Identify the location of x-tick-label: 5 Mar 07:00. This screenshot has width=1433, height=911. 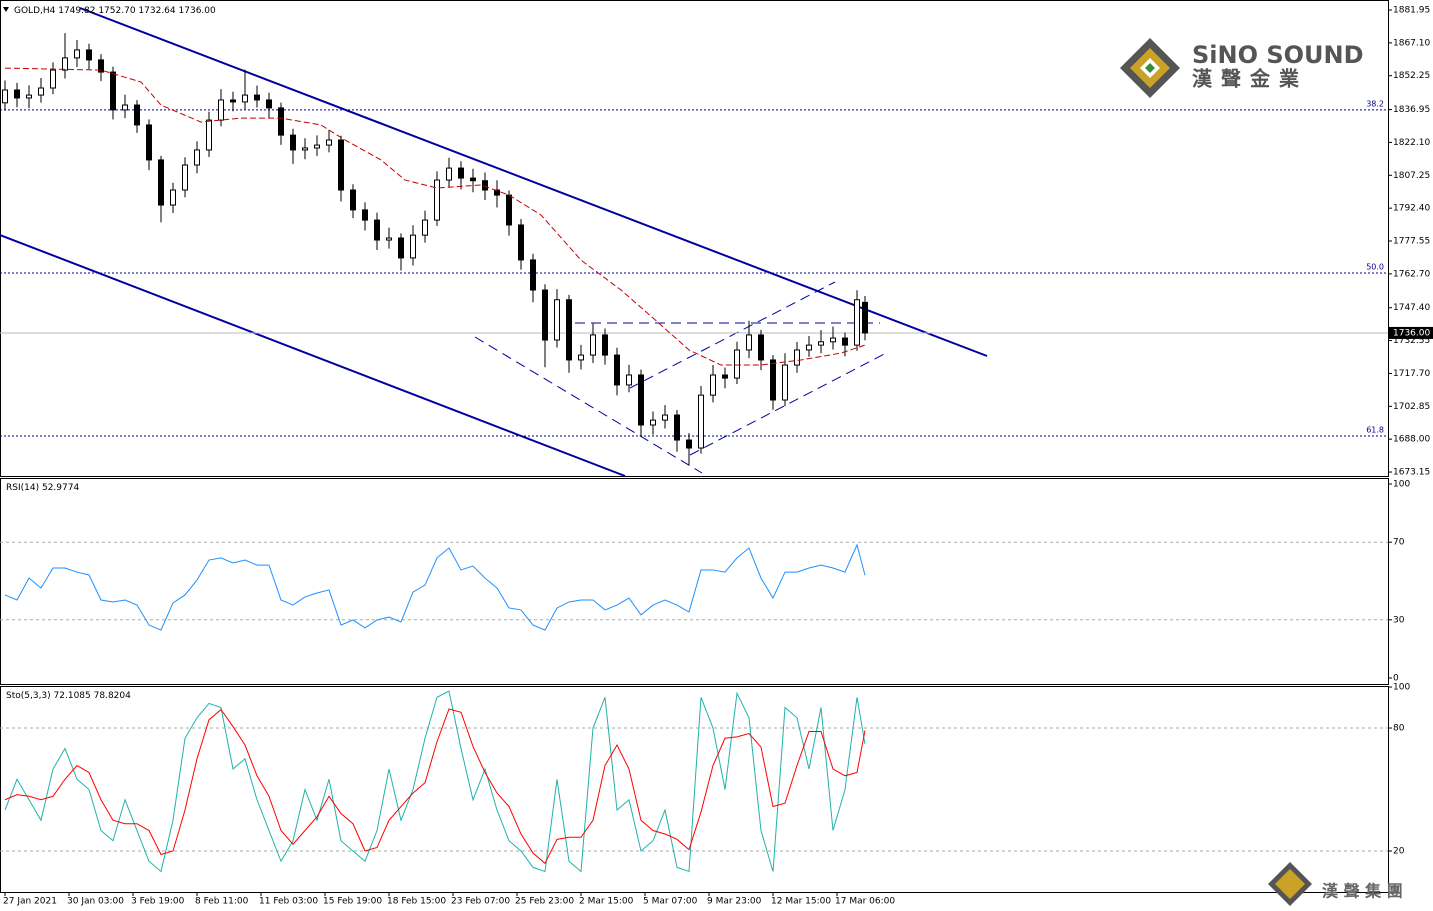
(670, 902).